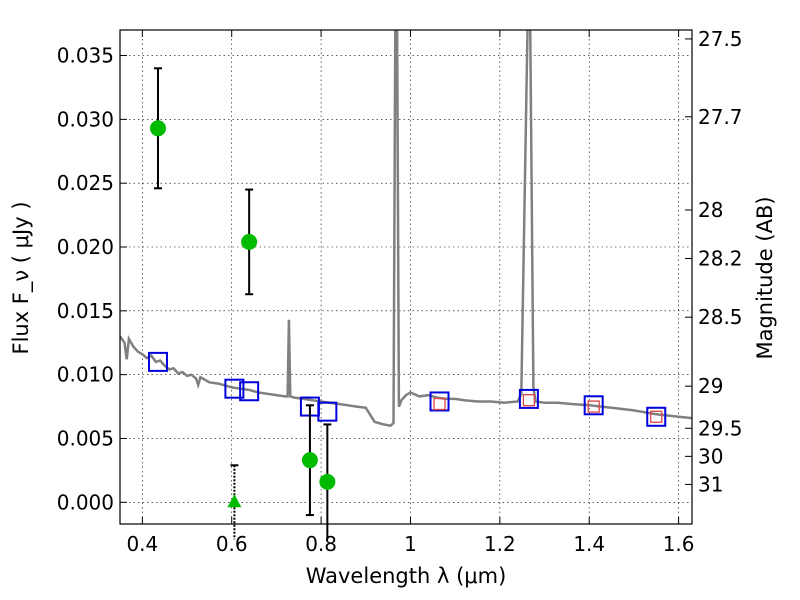 This screenshot has height=600, width=800. Describe the element at coordinates (720, 117) in the screenshot. I see `mag-tick-label: 27.7` at that location.